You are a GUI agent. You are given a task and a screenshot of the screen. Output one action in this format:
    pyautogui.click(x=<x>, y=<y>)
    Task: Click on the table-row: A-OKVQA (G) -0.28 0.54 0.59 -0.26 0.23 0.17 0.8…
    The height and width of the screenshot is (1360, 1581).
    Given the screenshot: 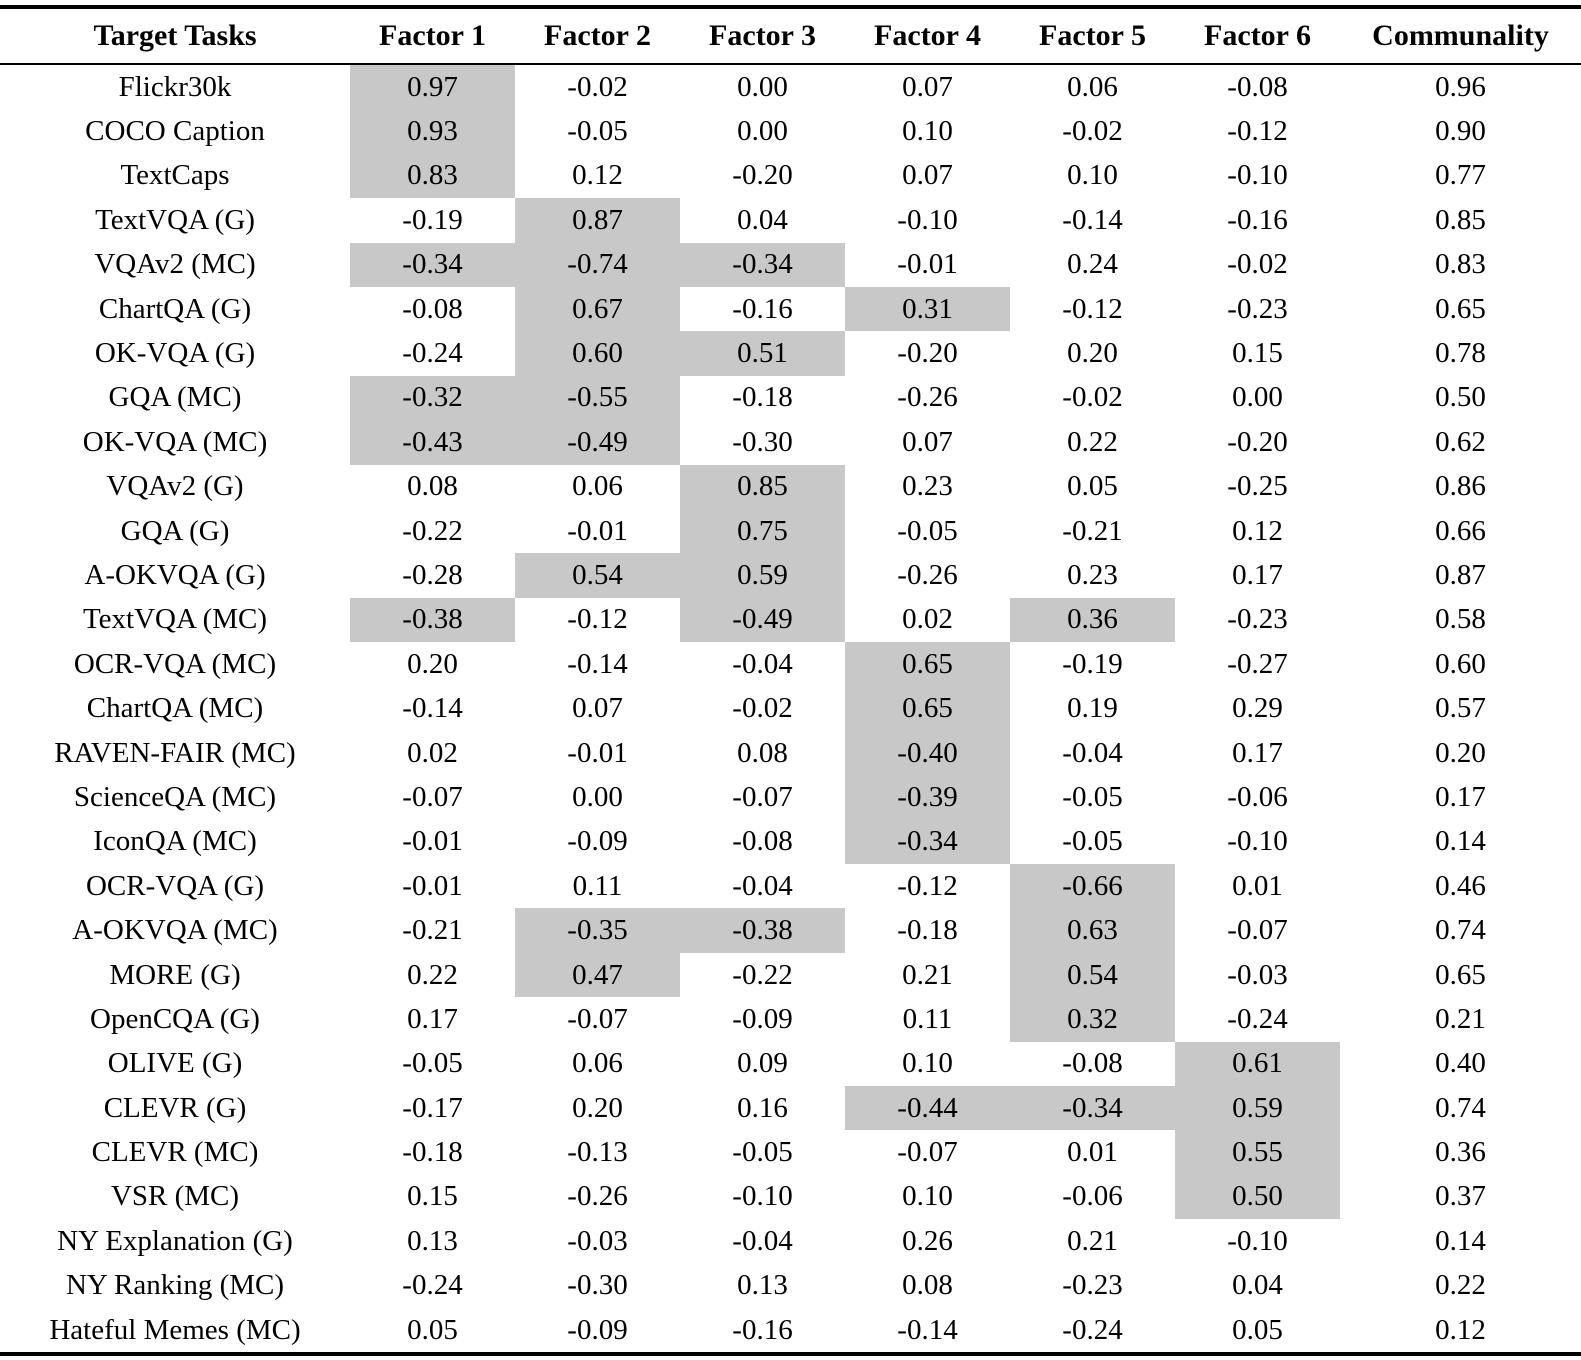 What is the action you would take?
    pyautogui.click(x=790, y=575)
    